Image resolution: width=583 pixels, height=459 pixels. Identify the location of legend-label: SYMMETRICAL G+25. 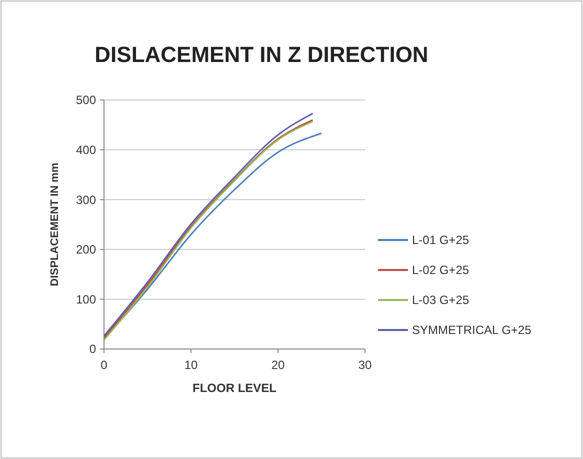
(472, 330).